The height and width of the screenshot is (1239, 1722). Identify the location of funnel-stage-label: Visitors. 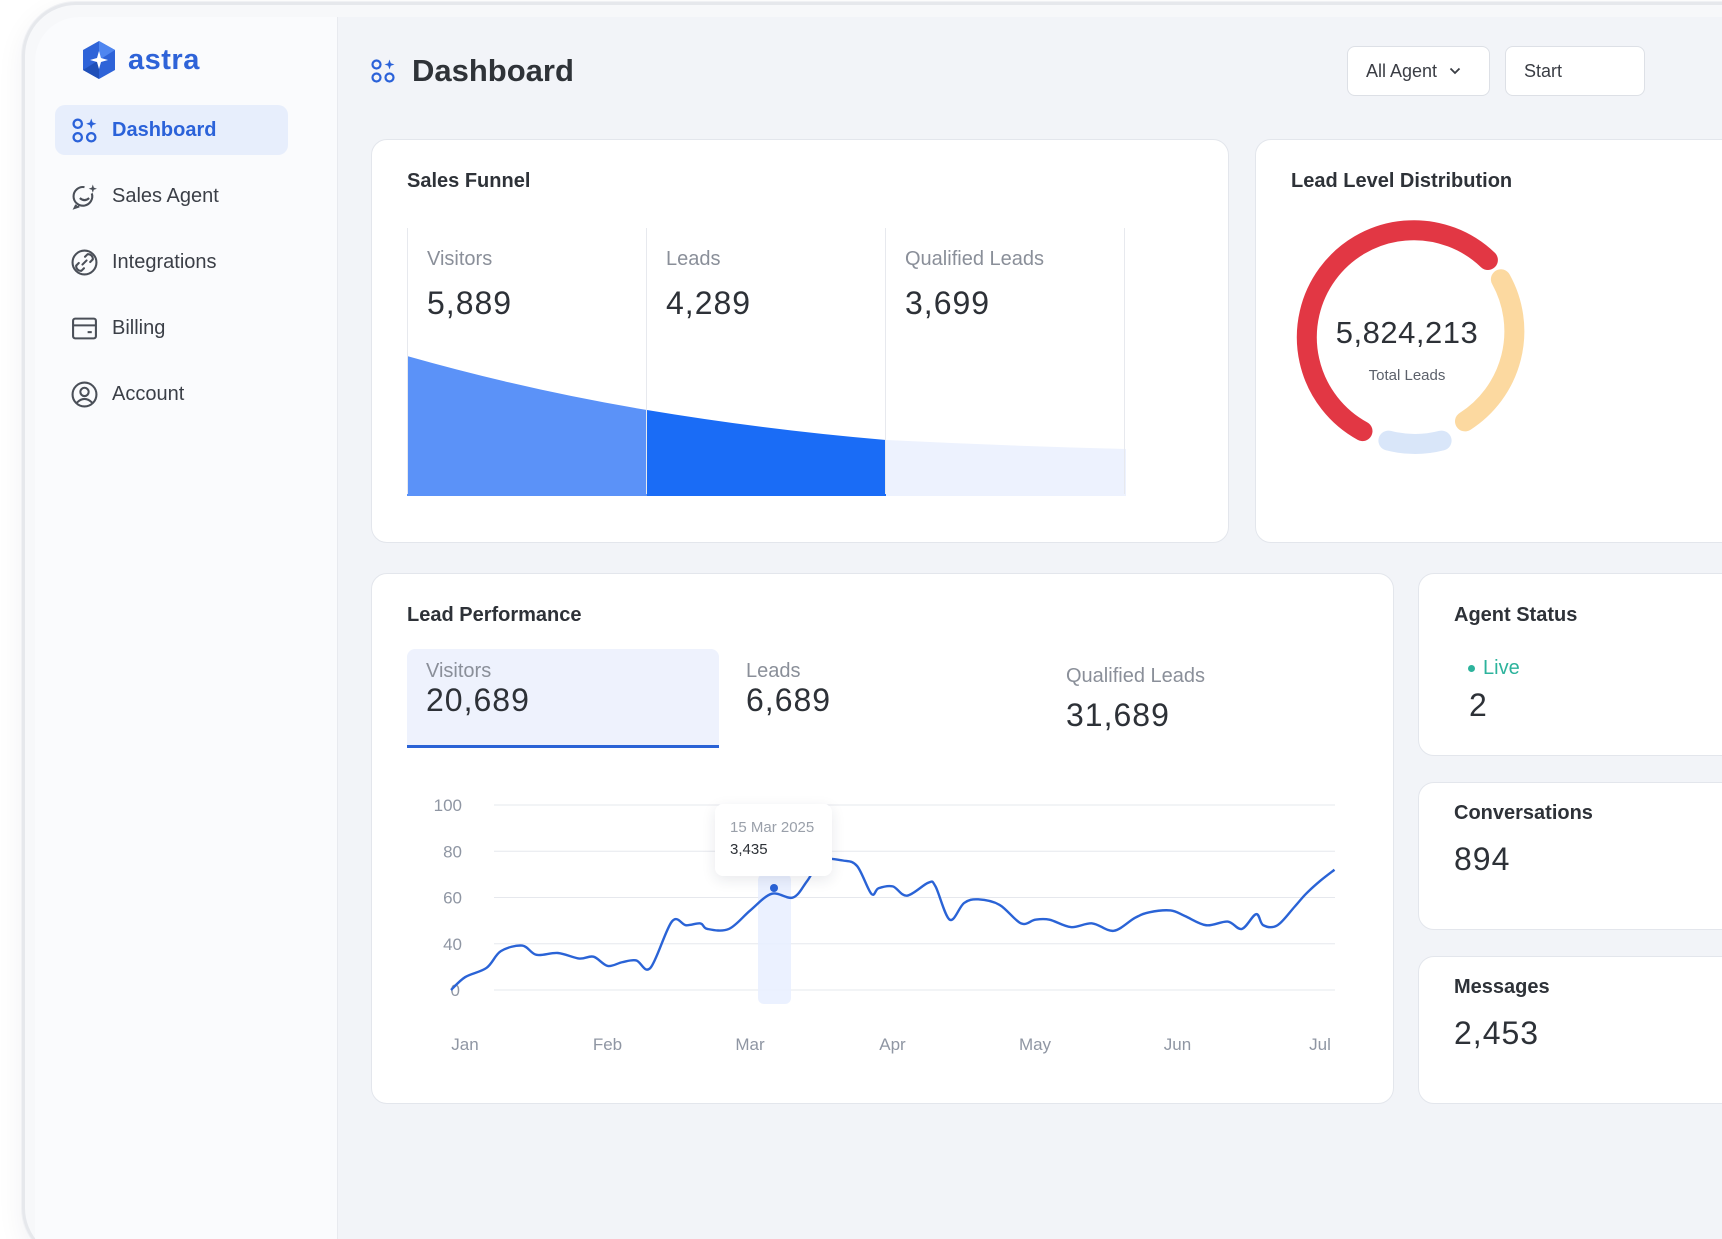
(460, 259).